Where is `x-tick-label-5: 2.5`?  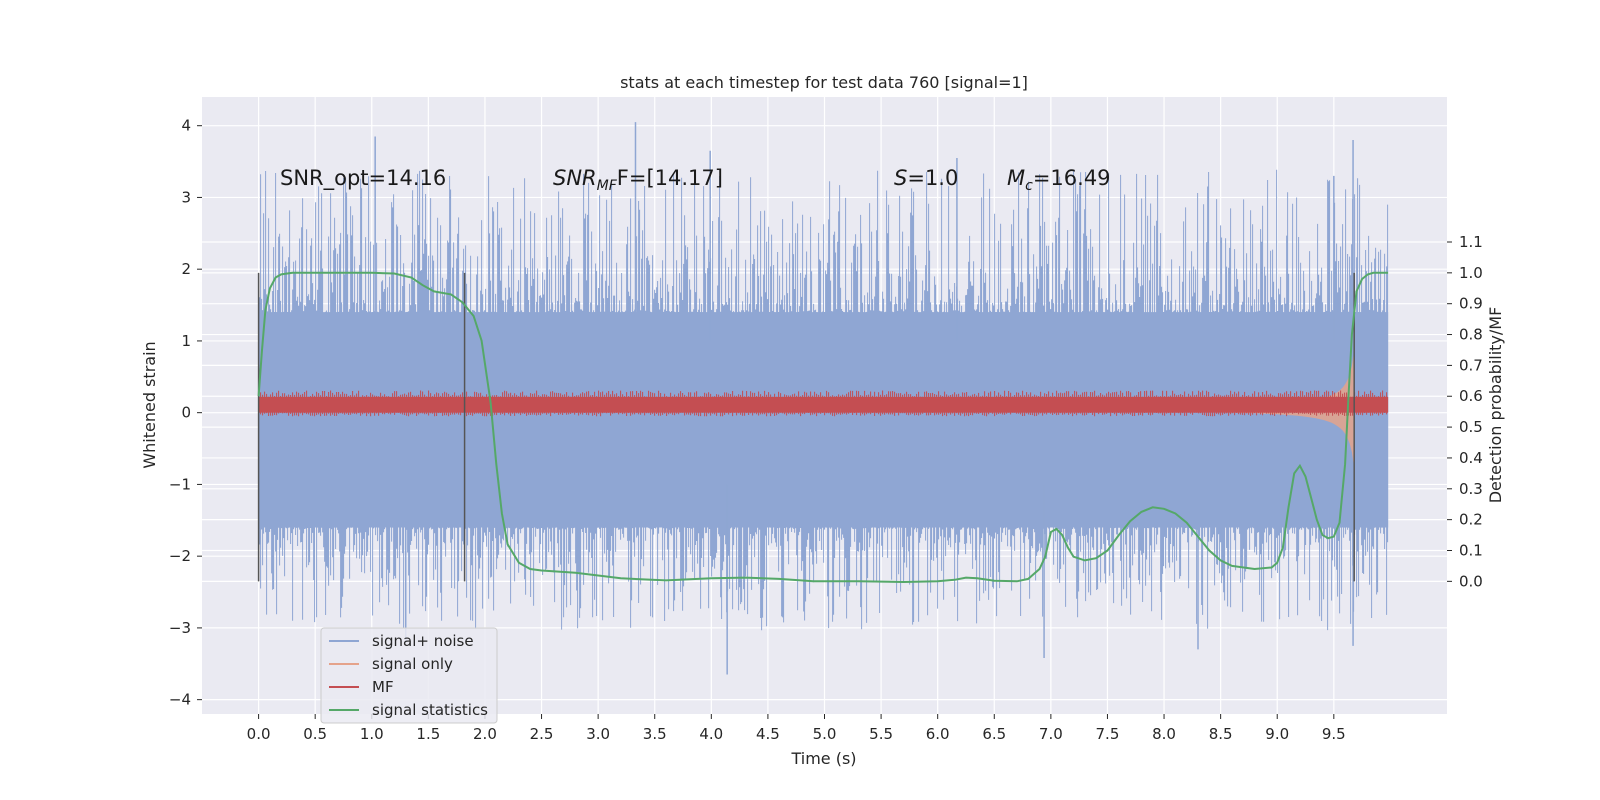 x-tick-label-5: 2.5 is located at coordinates (542, 734).